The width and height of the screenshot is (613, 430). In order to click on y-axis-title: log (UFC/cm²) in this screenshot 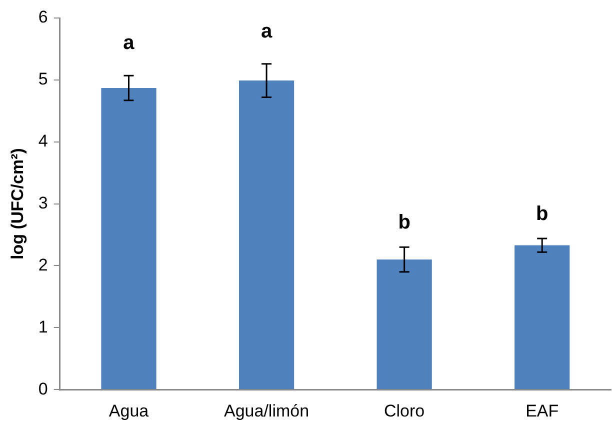, I will do `click(17, 204)`.